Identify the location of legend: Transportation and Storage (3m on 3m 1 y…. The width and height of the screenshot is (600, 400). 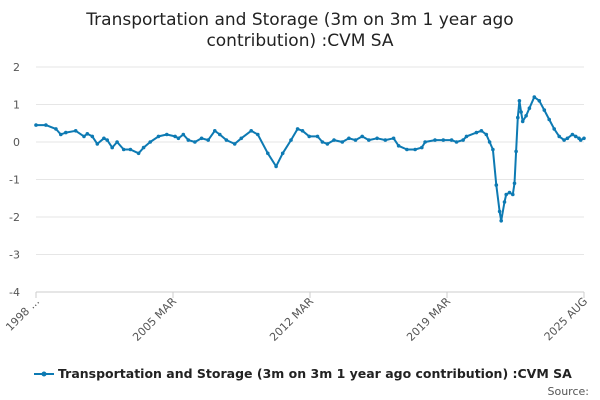
(303, 373).